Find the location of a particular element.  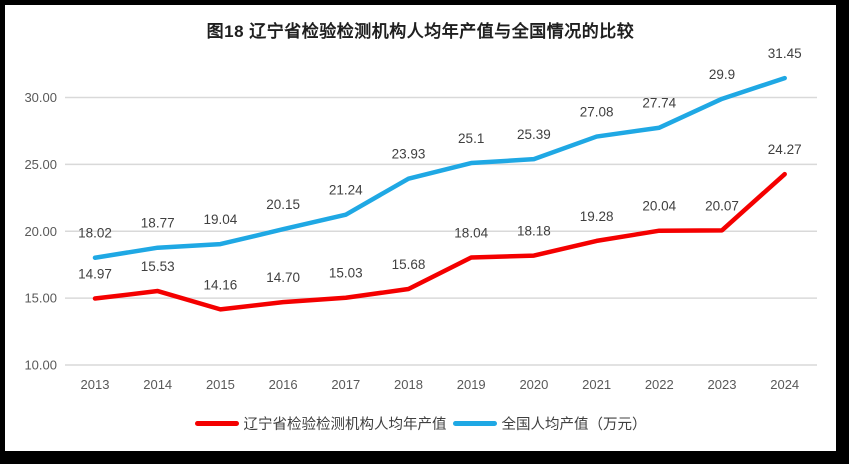

legend-line-blue is located at coordinates (474, 423).